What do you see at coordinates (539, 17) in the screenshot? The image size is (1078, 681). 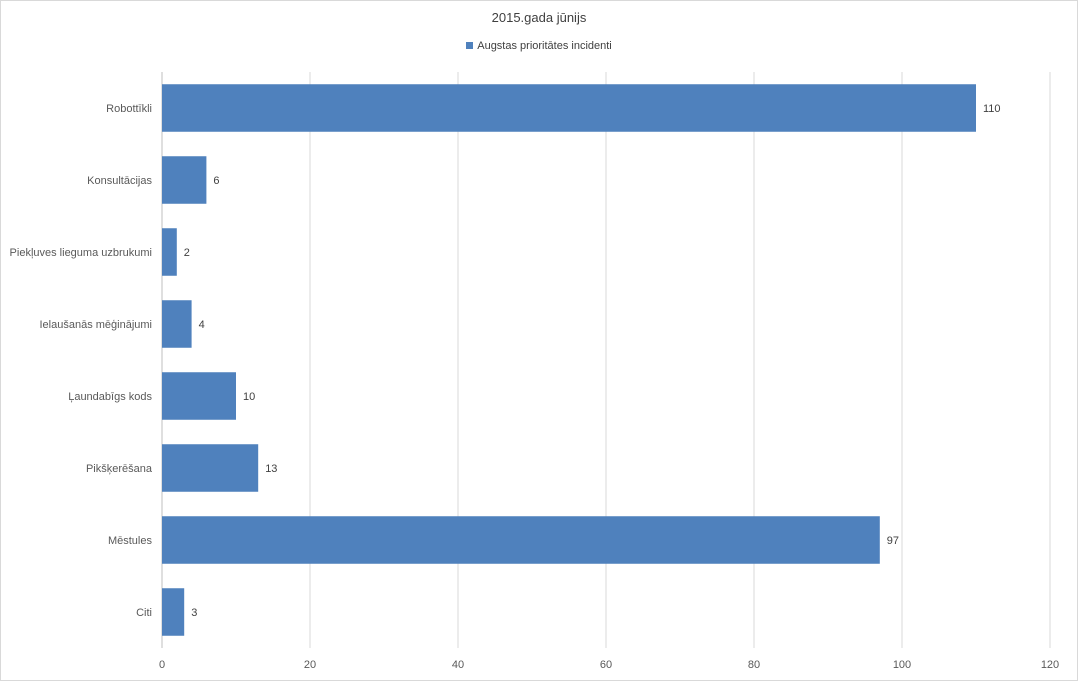 I see `chart-title: 2015.gada jūnijs` at bounding box center [539, 17].